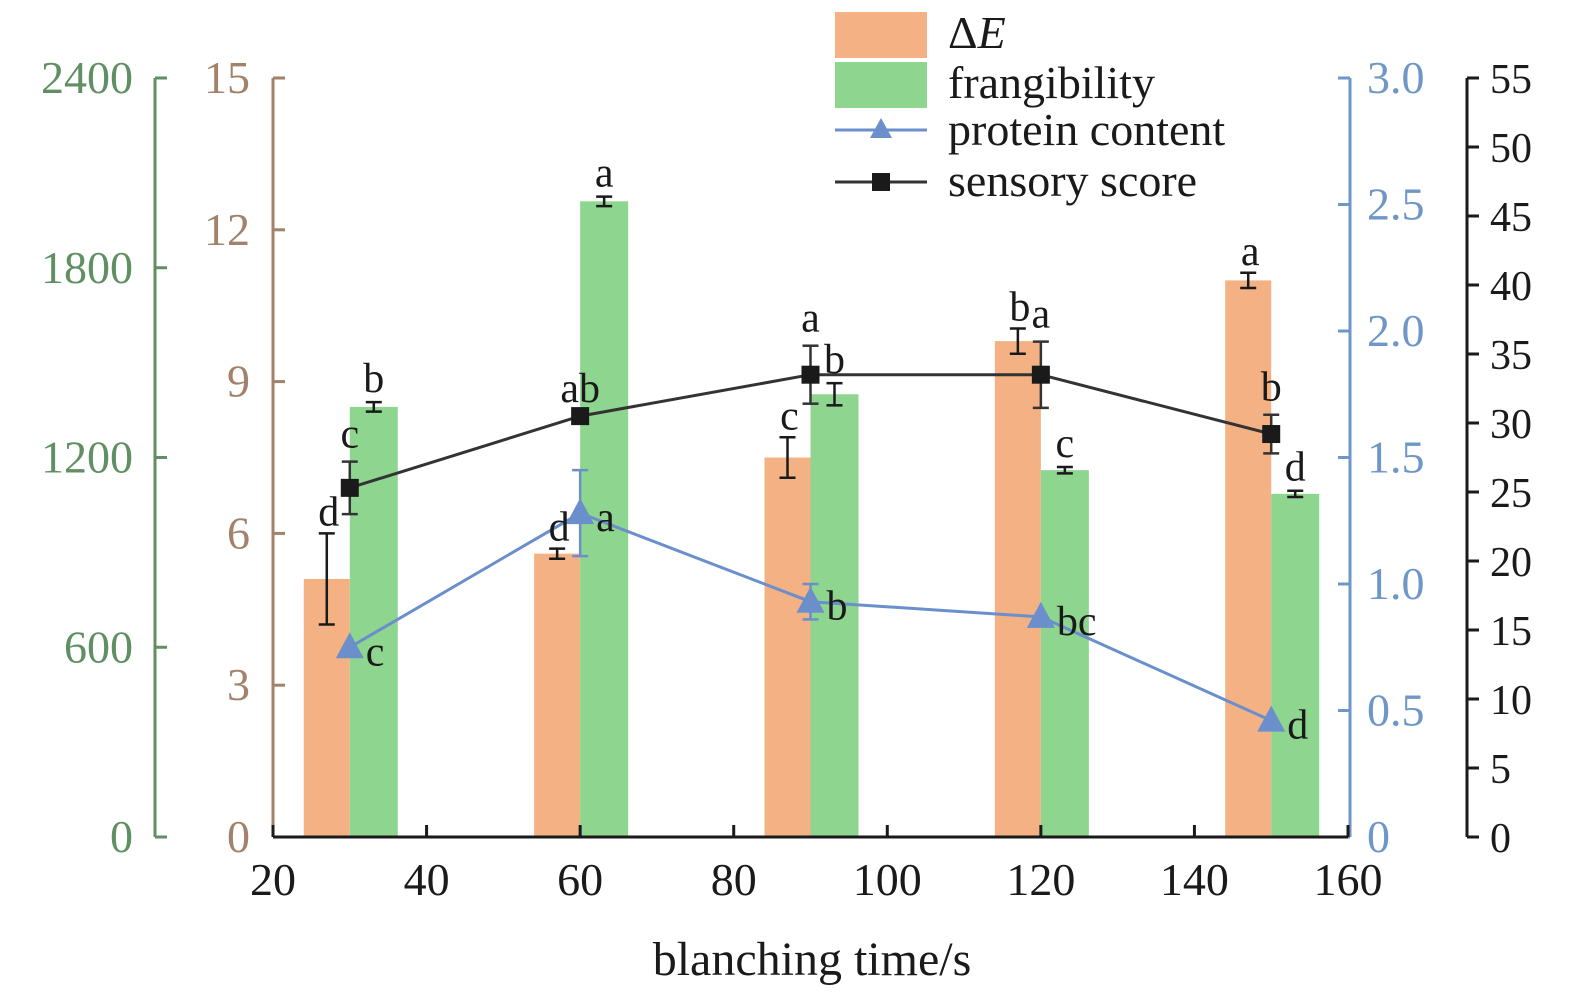 The image size is (1575, 997). What do you see at coordinates (87, 457) in the screenshot?
I see `y-tick-label-frangibility-2: 1200` at bounding box center [87, 457].